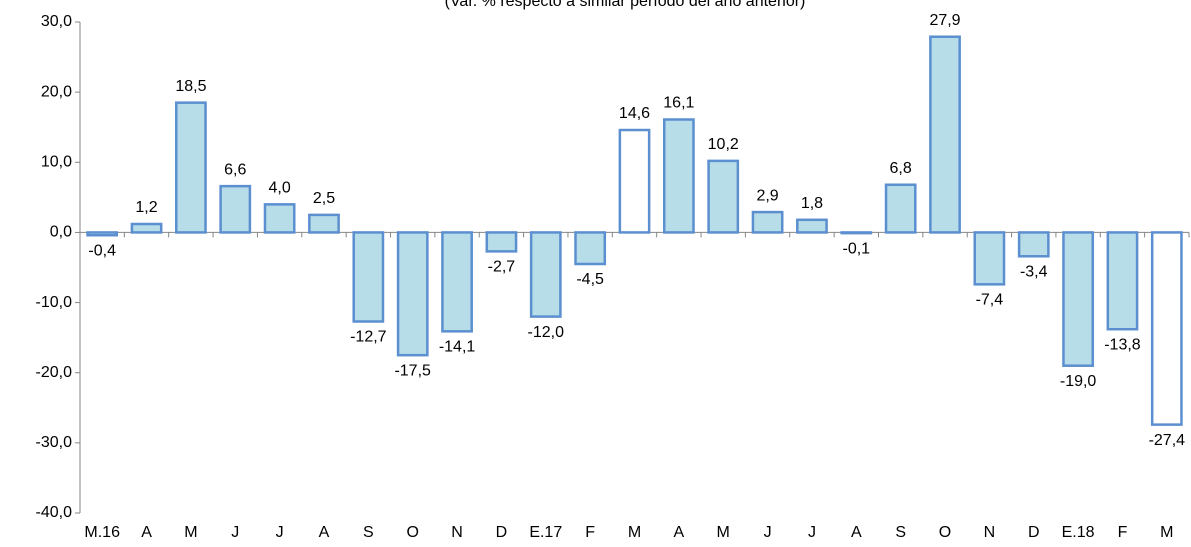 The height and width of the screenshot is (547, 1191). Describe the element at coordinates (590, 279) in the screenshot. I see `data-label: -4,5` at that location.